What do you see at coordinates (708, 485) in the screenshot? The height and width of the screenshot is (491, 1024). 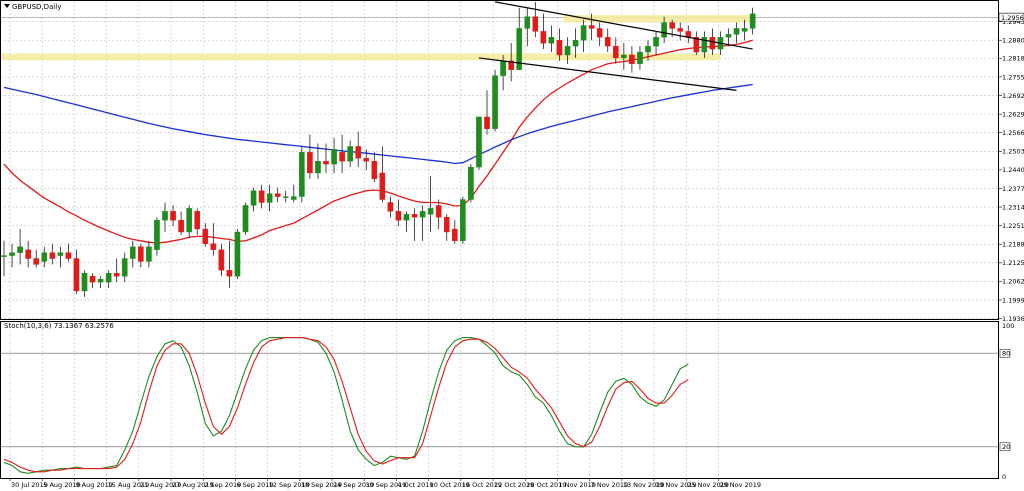 I see `time-tick-label: 25 Nov 2019` at bounding box center [708, 485].